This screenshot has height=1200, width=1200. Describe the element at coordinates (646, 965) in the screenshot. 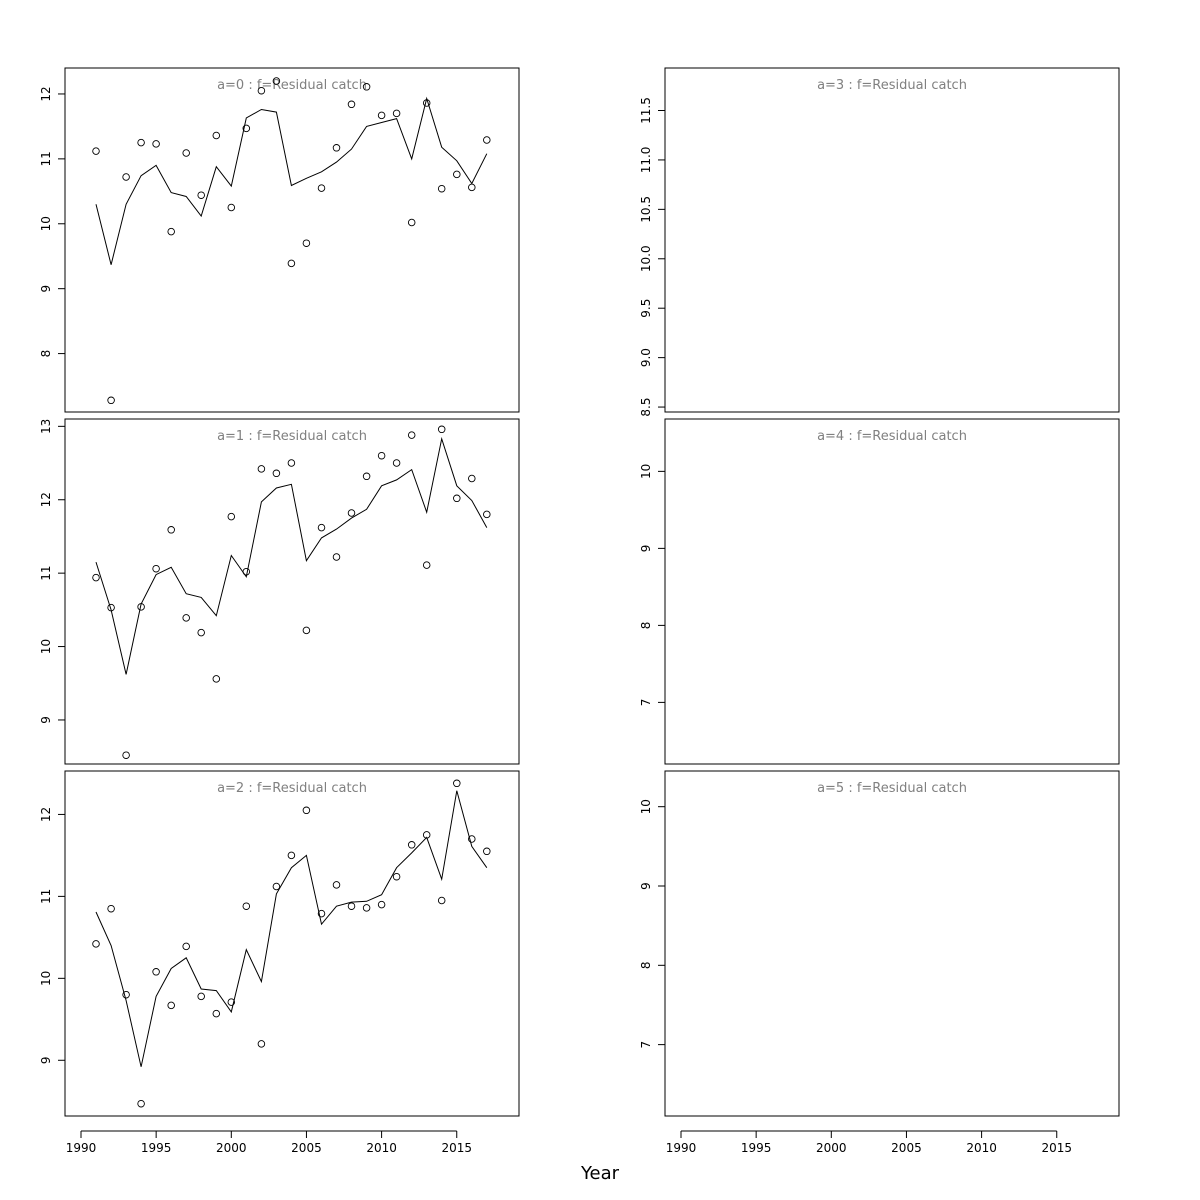

I see `y-tick-label: 8` at that location.